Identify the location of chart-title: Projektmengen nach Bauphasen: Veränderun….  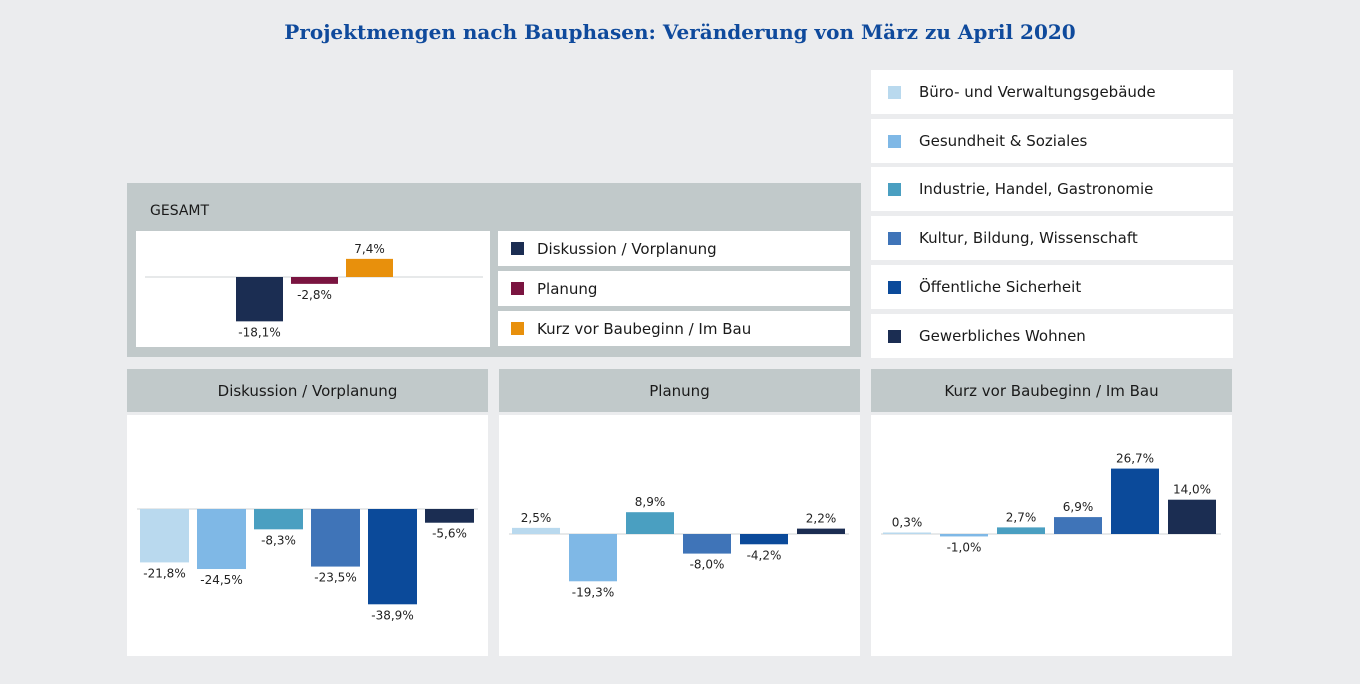
(680, 32).